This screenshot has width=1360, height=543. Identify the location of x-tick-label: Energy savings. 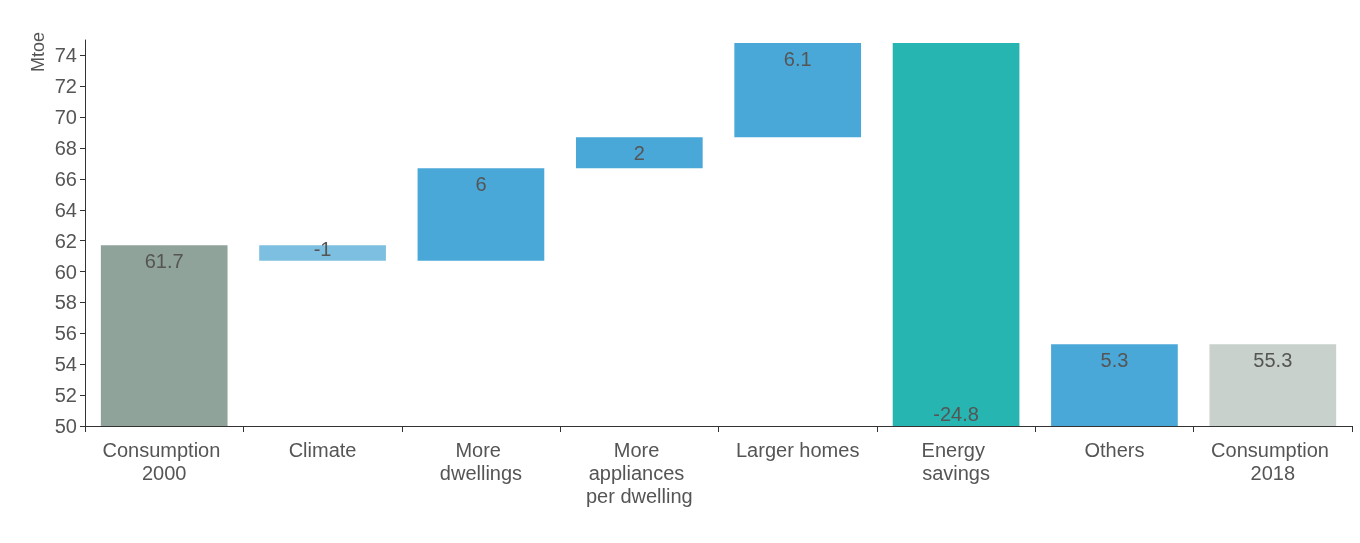
(956, 461).